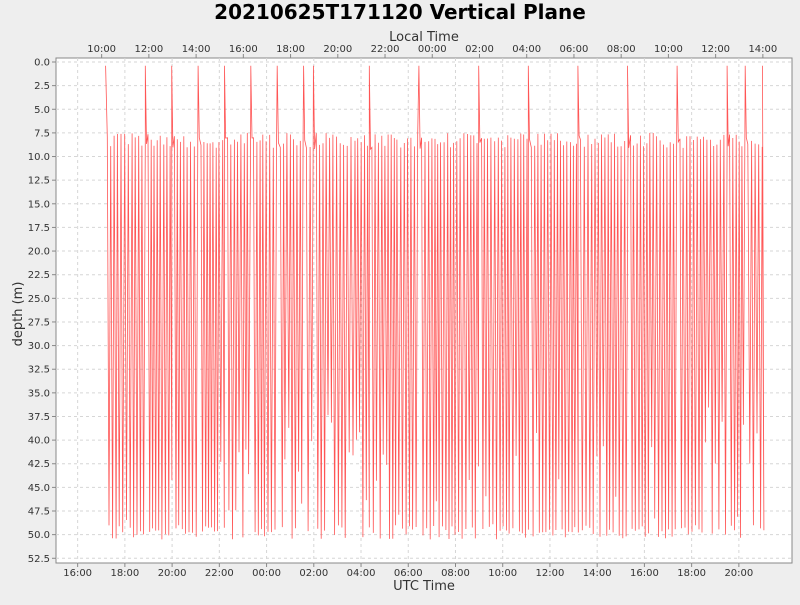 The height and width of the screenshot is (605, 800). What do you see at coordinates (39, 181) in the screenshot?
I see `y-tick-label: 12.5` at bounding box center [39, 181].